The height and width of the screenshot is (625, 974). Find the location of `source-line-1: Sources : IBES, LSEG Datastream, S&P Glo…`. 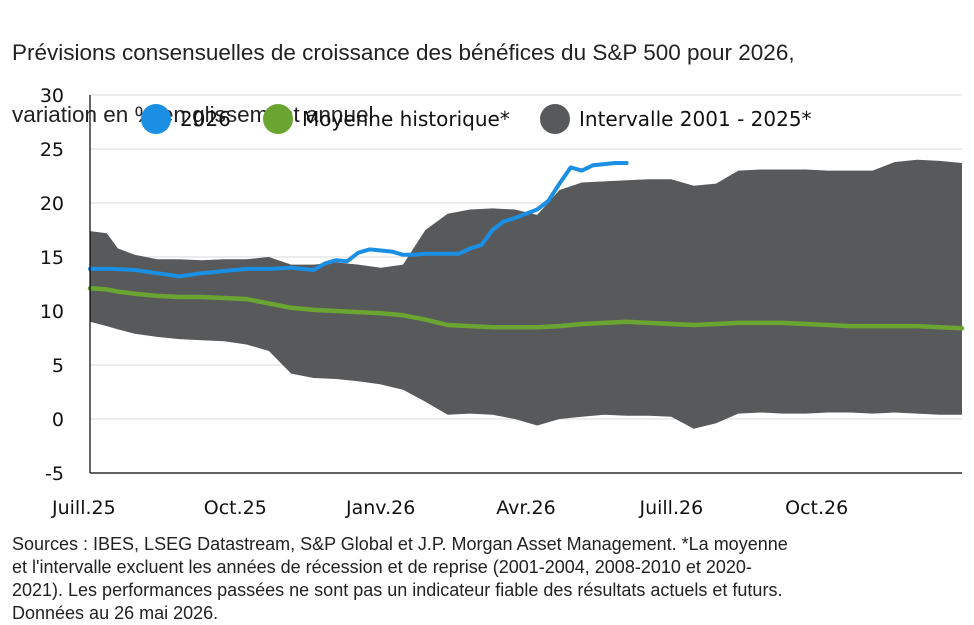

source-line-1: Sources : IBES, LSEG Datastream, S&P Glo… is located at coordinates (400, 544).